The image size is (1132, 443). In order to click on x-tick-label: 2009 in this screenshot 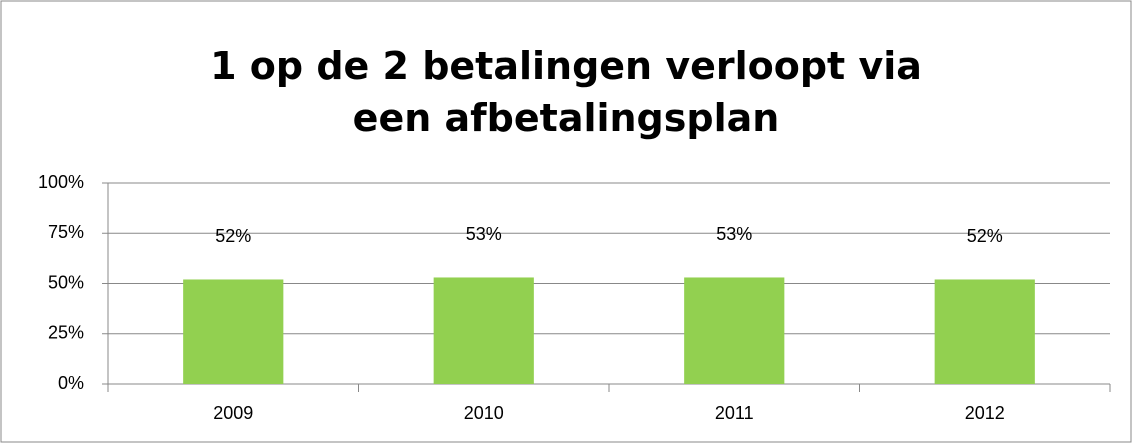, I will do `click(233, 413)`.